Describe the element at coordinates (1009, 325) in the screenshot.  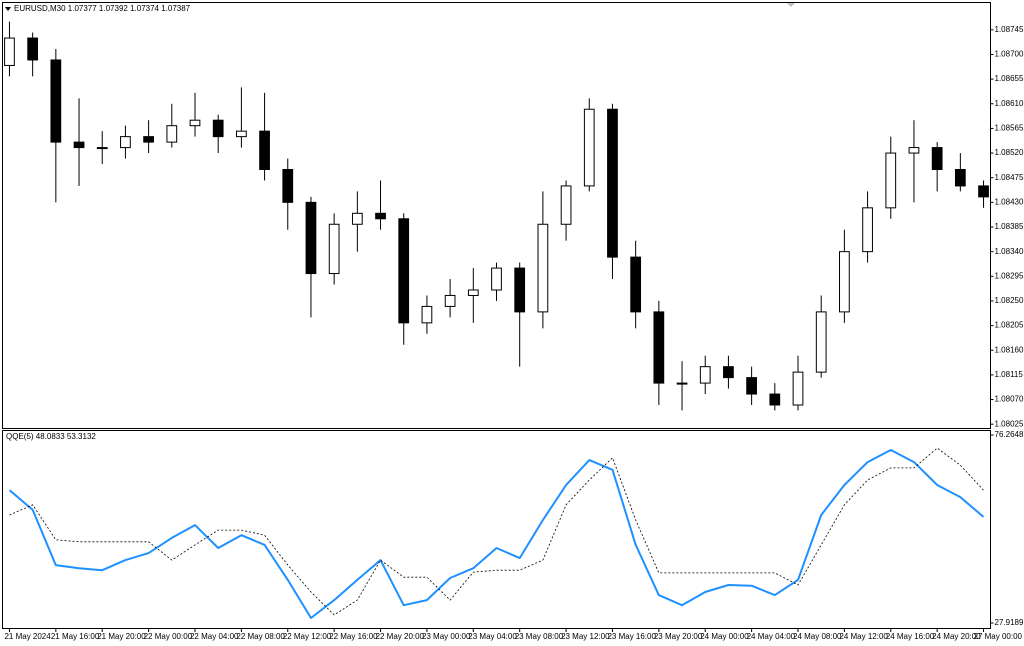
I see `y-tick-label: 1.08205` at that location.